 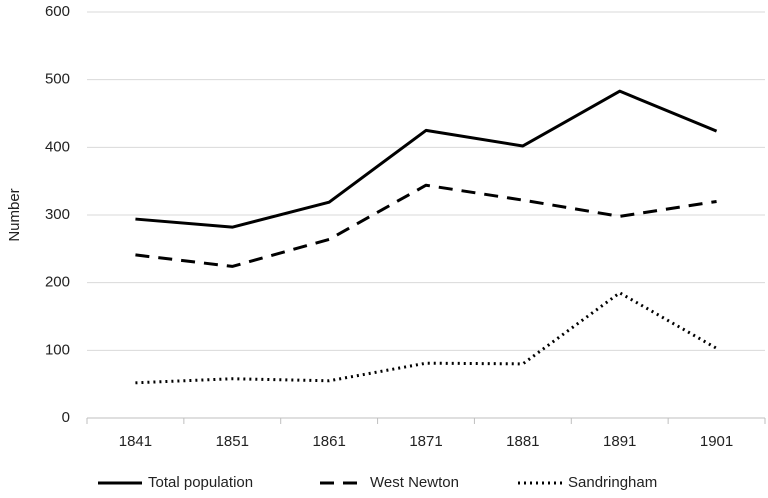 I want to click on x-tick-label: 1841, so click(x=135, y=441).